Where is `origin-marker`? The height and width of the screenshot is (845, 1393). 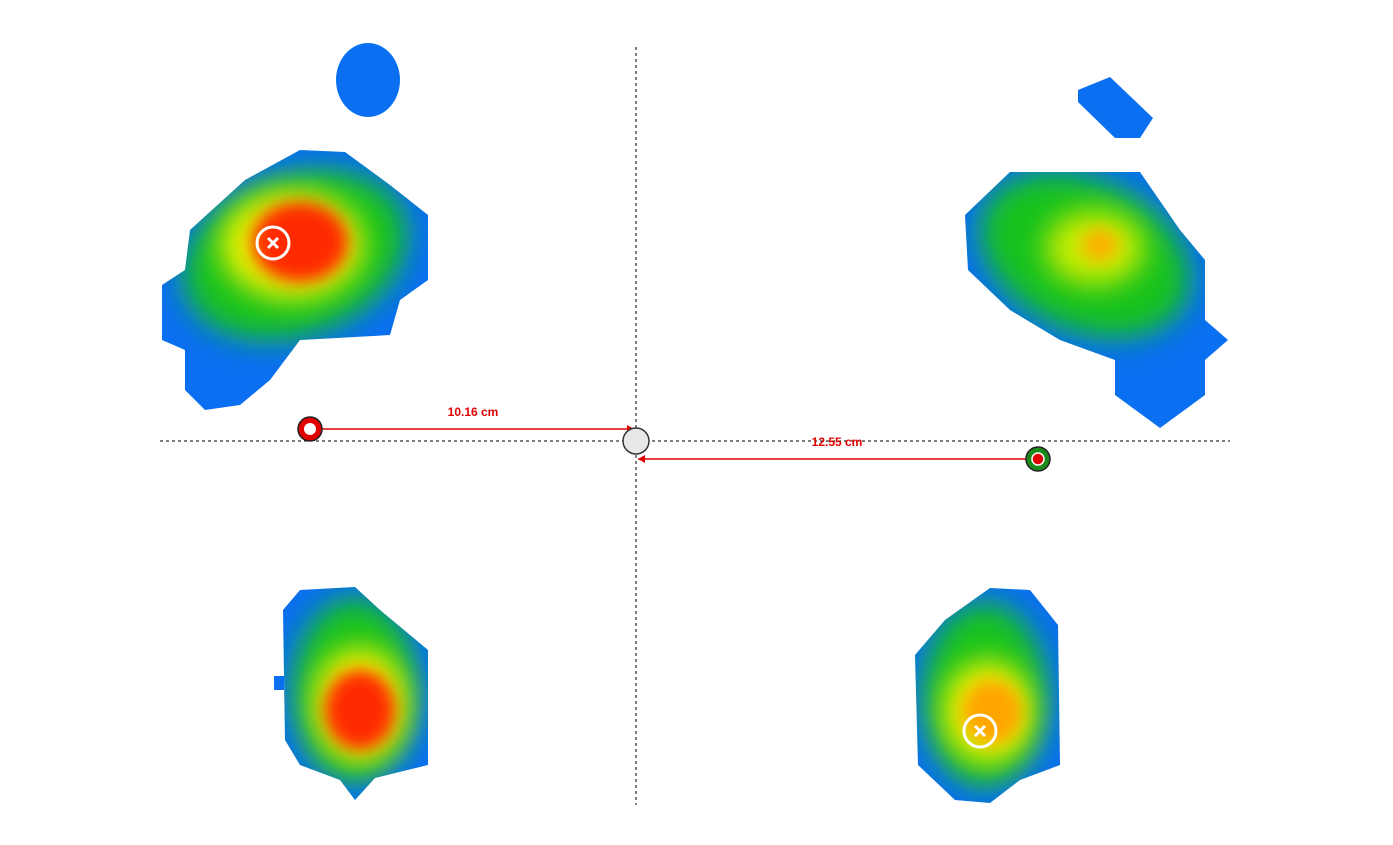 origin-marker is located at coordinates (636, 441).